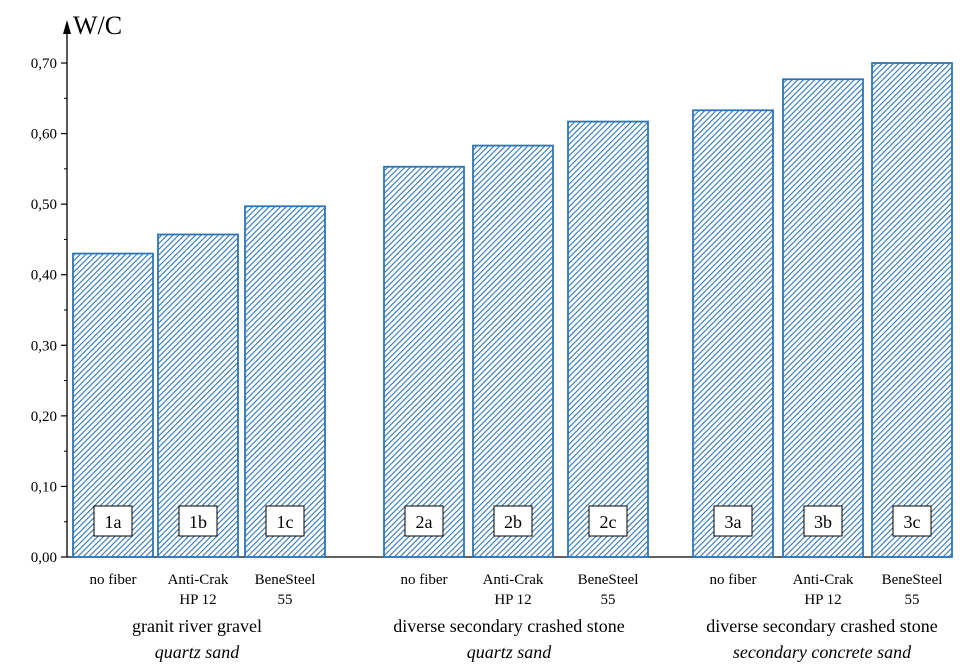 Image resolution: width=970 pixels, height=666 pixels. Describe the element at coordinates (44, 205) in the screenshot. I see `y-tick-label: 0,50` at that location.